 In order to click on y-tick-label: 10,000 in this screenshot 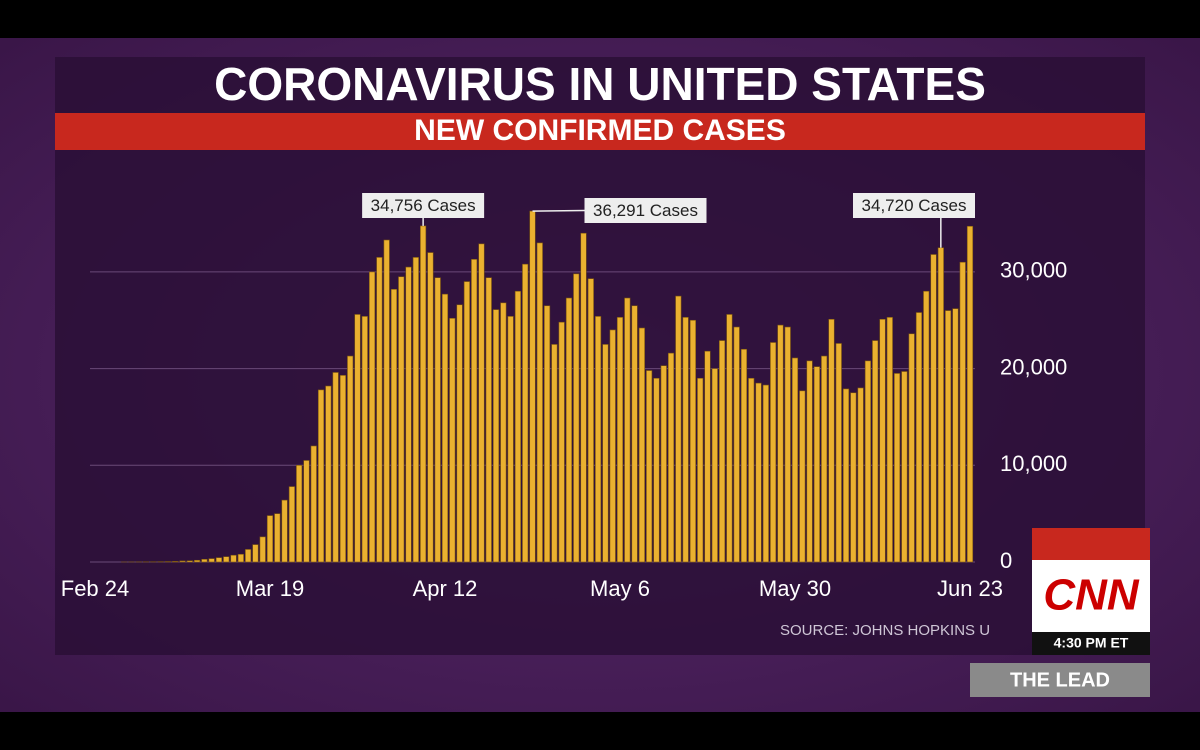, I will do `click(1033, 463)`.